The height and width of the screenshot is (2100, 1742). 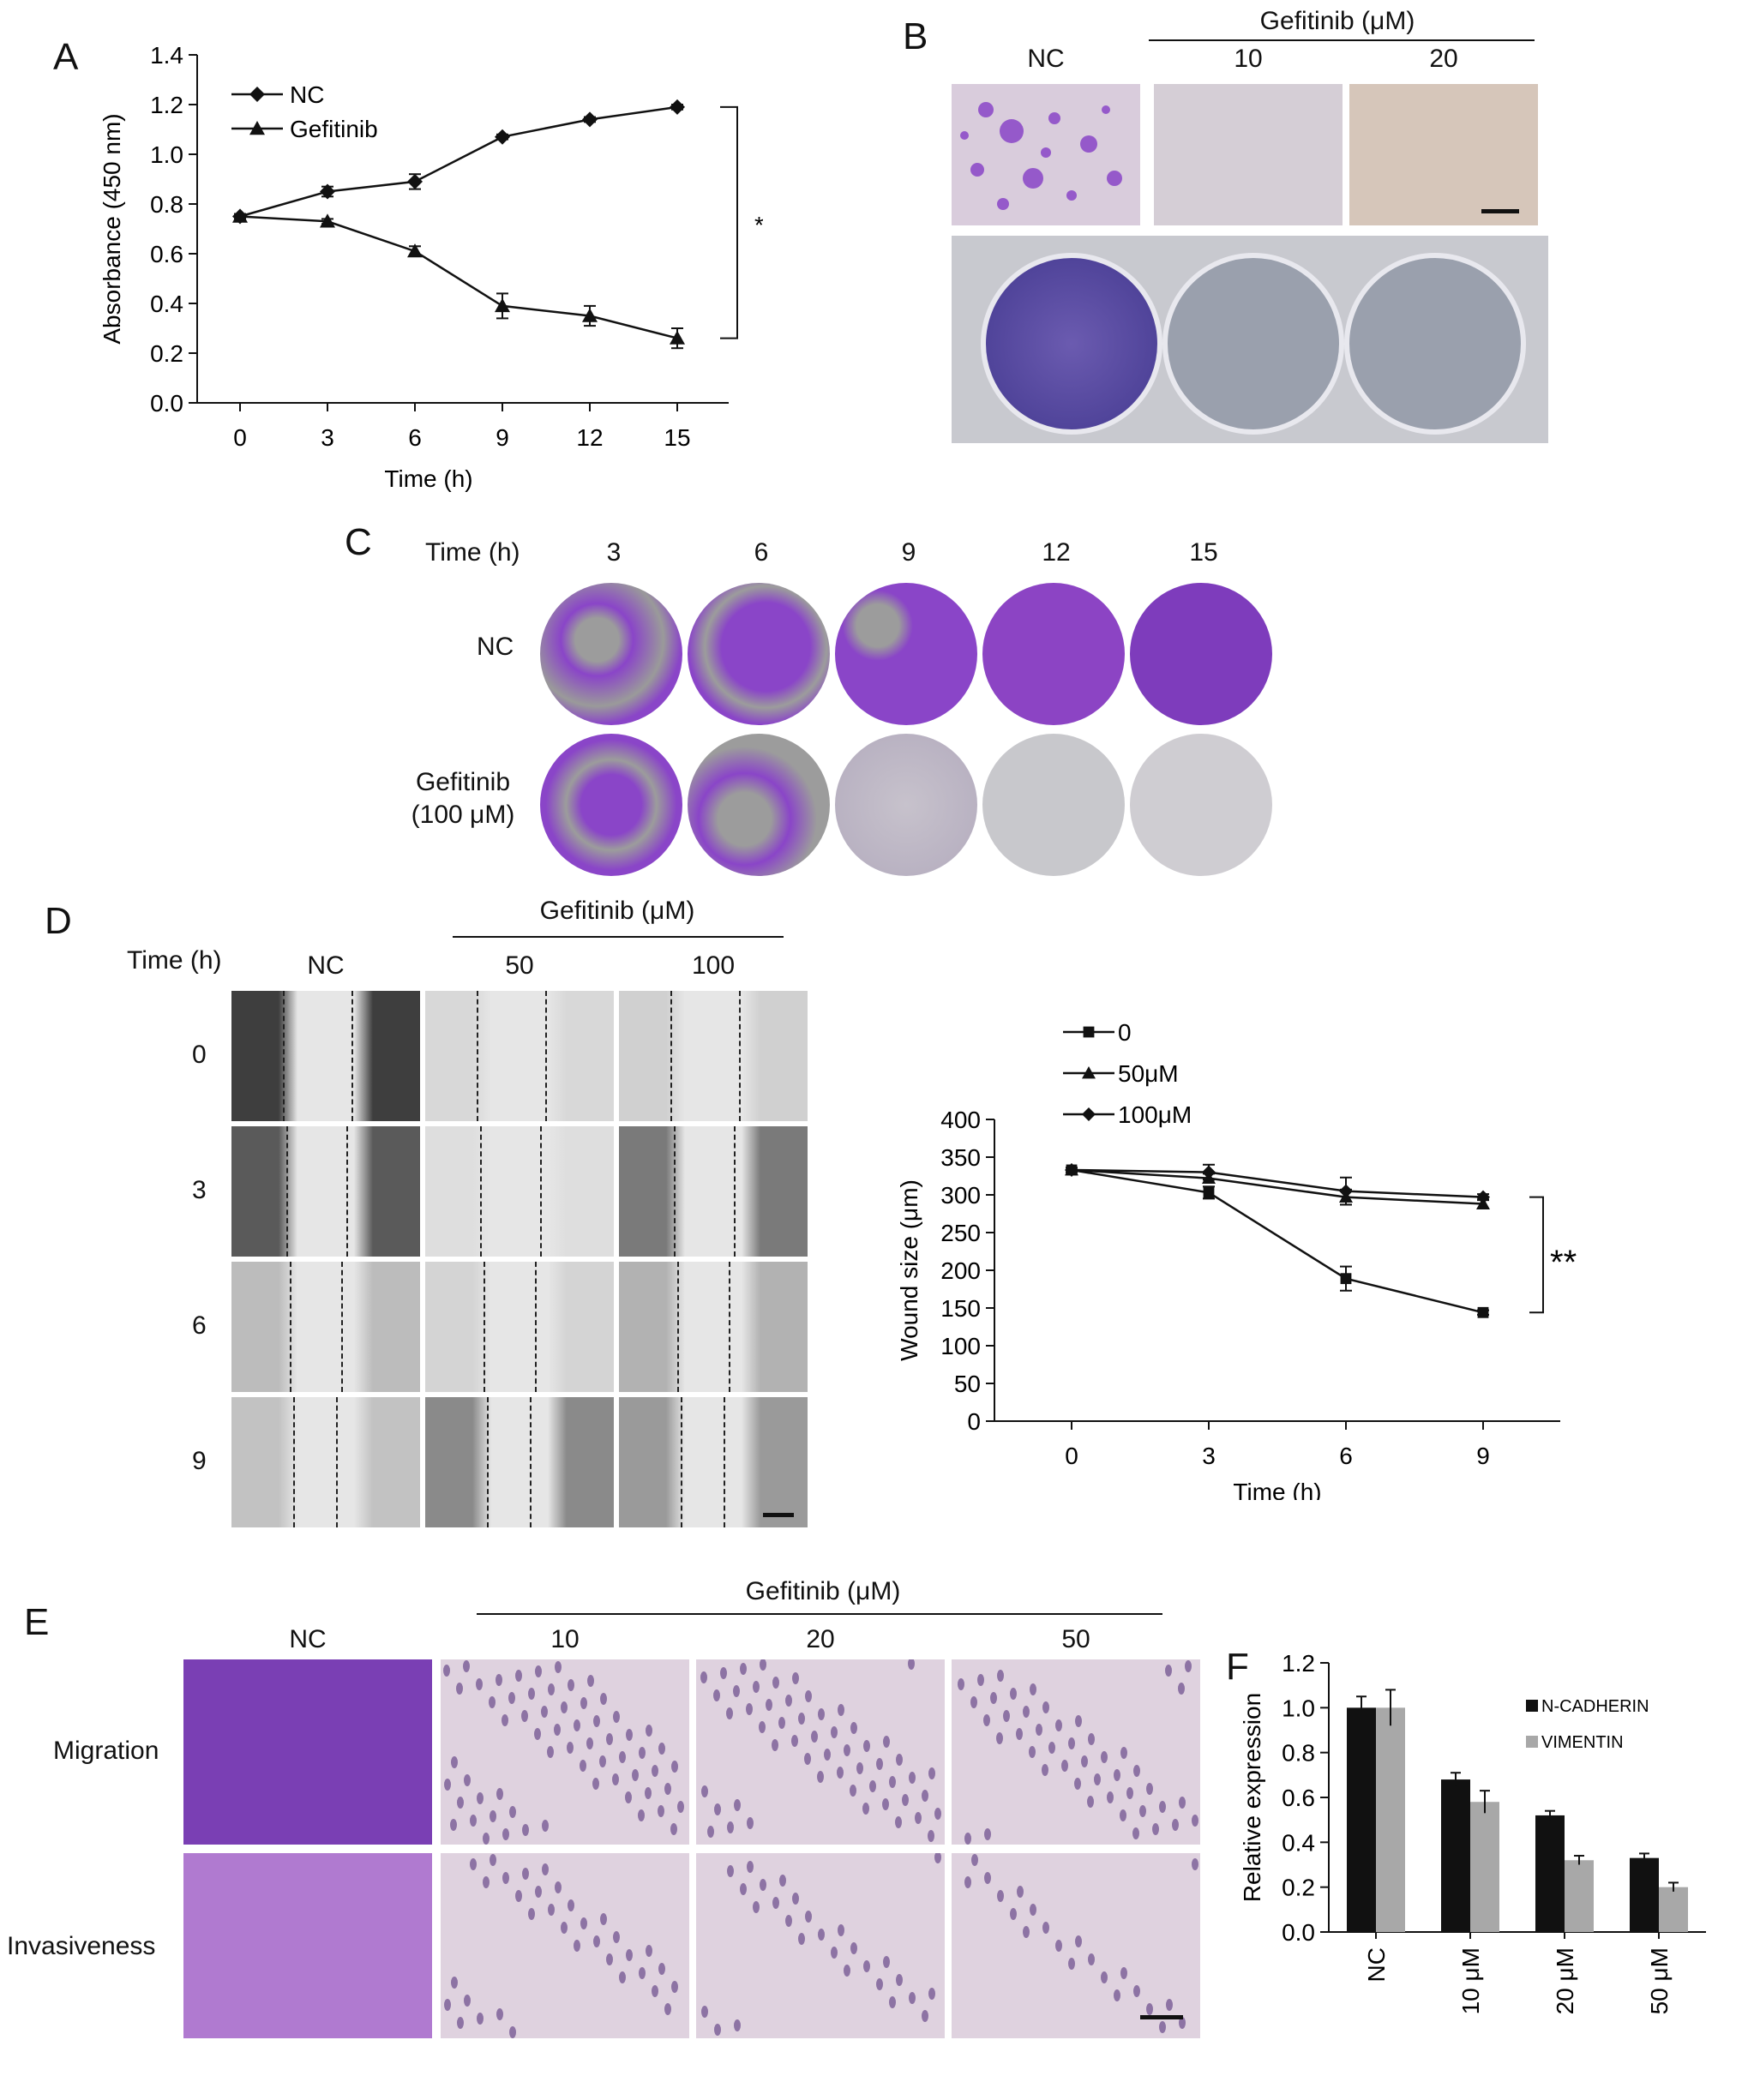 I want to click on c-row-drug-1: Gefitinib, so click(x=463, y=782).